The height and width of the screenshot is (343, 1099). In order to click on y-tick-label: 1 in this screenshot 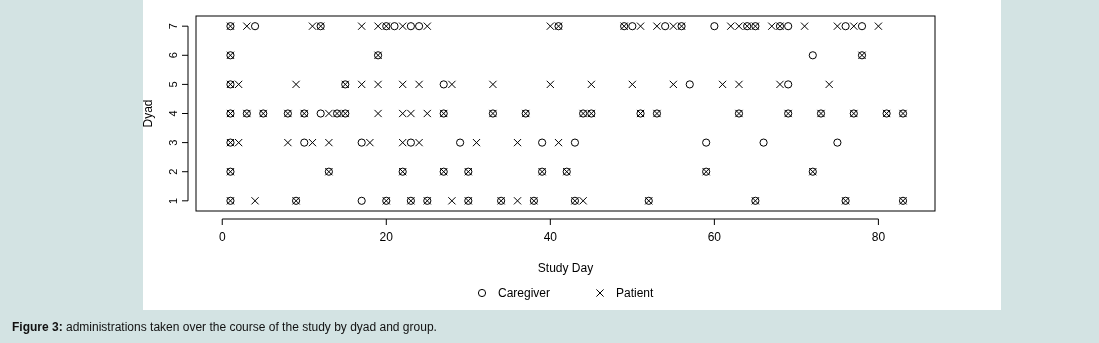, I will do `click(173, 200)`.